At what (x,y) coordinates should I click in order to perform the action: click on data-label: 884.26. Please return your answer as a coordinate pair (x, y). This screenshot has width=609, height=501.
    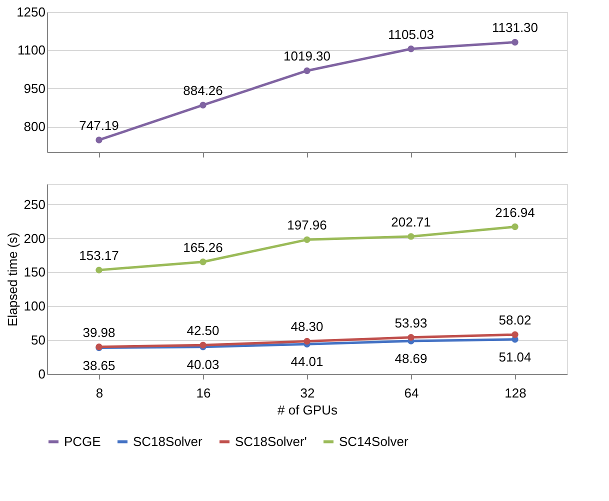
    Looking at the image, I should click on (203, 90).